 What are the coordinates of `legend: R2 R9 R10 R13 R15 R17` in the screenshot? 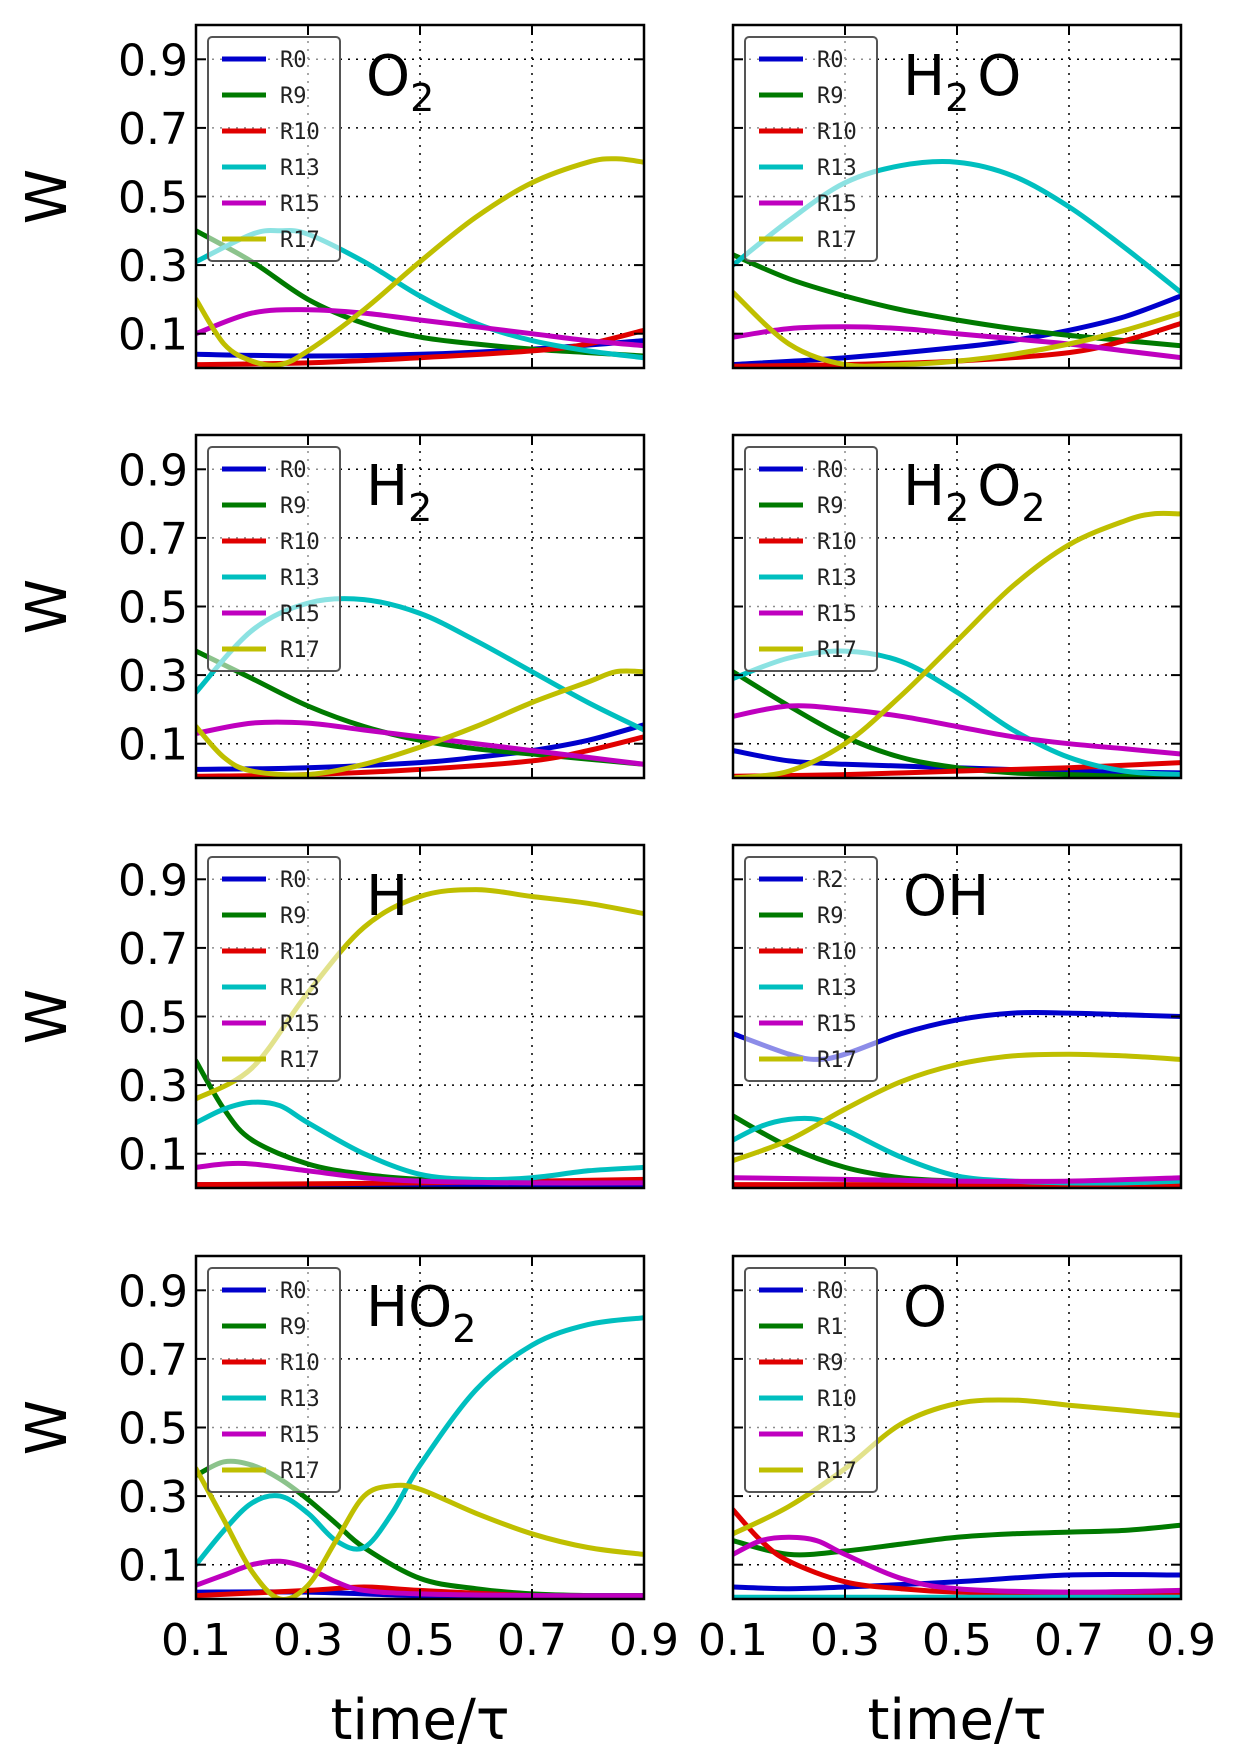 It's located at (811, 969).